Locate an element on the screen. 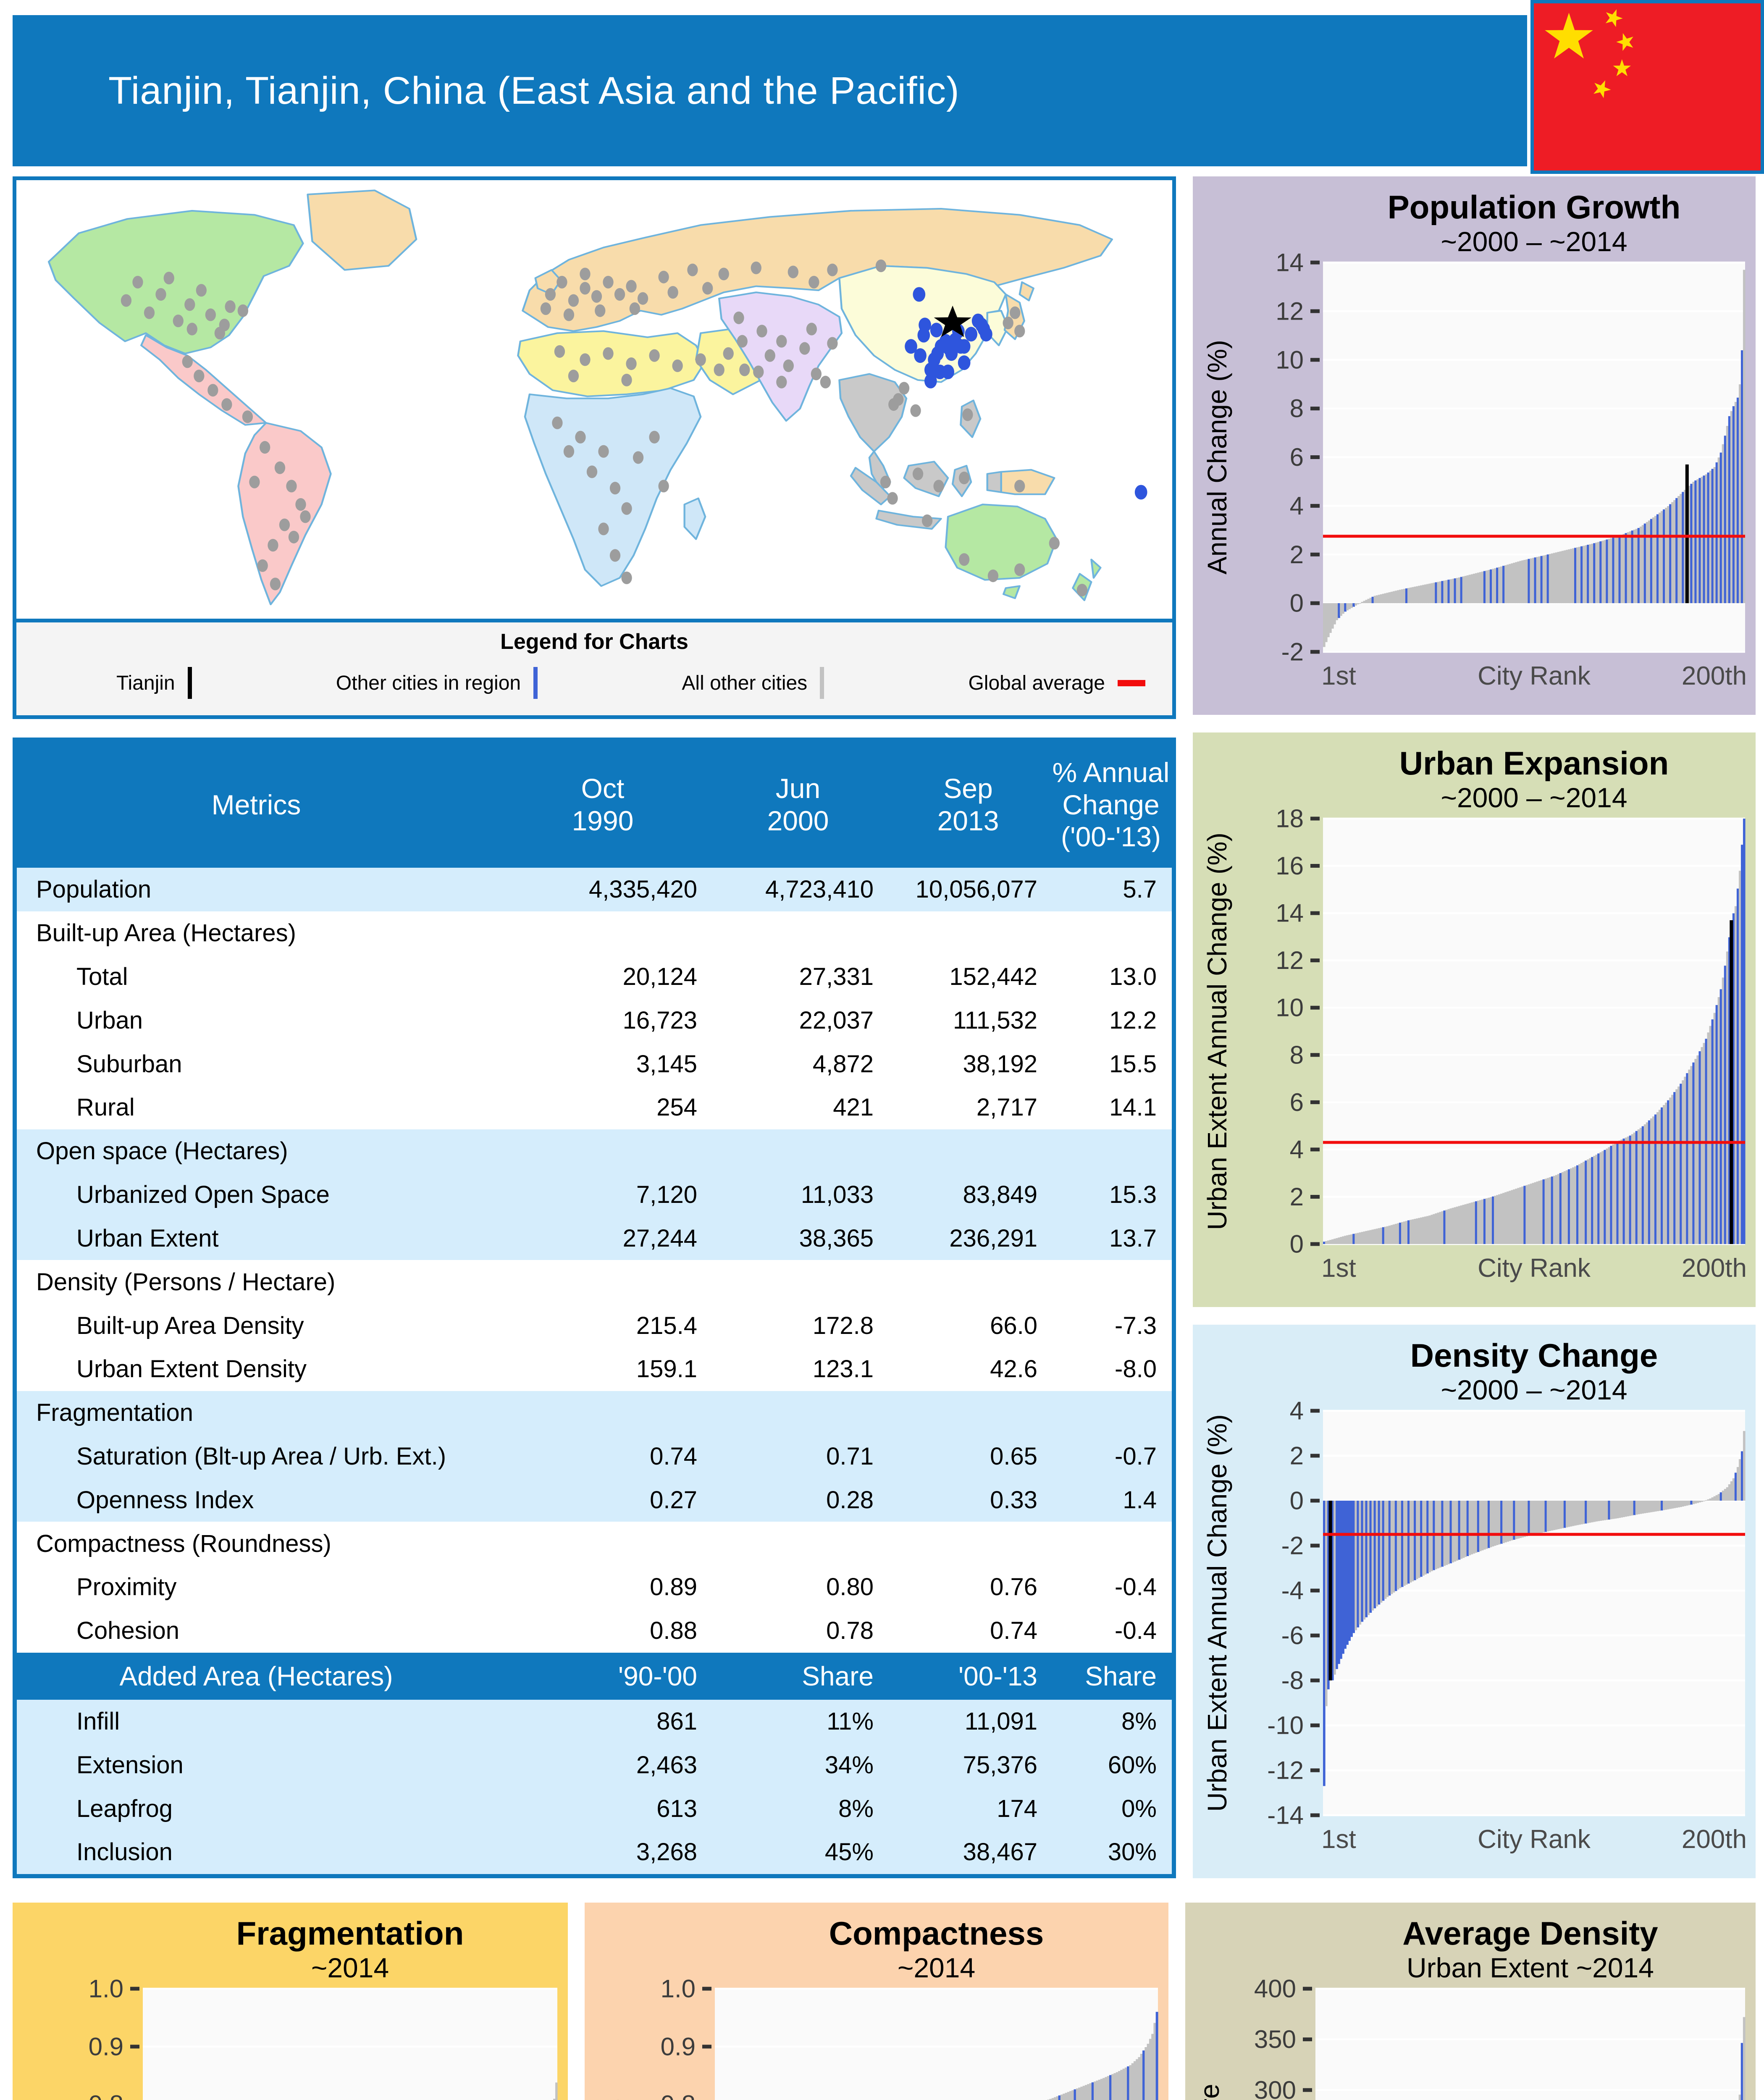  cell-1990: 215.4 is located at coordinates (666, 1325).